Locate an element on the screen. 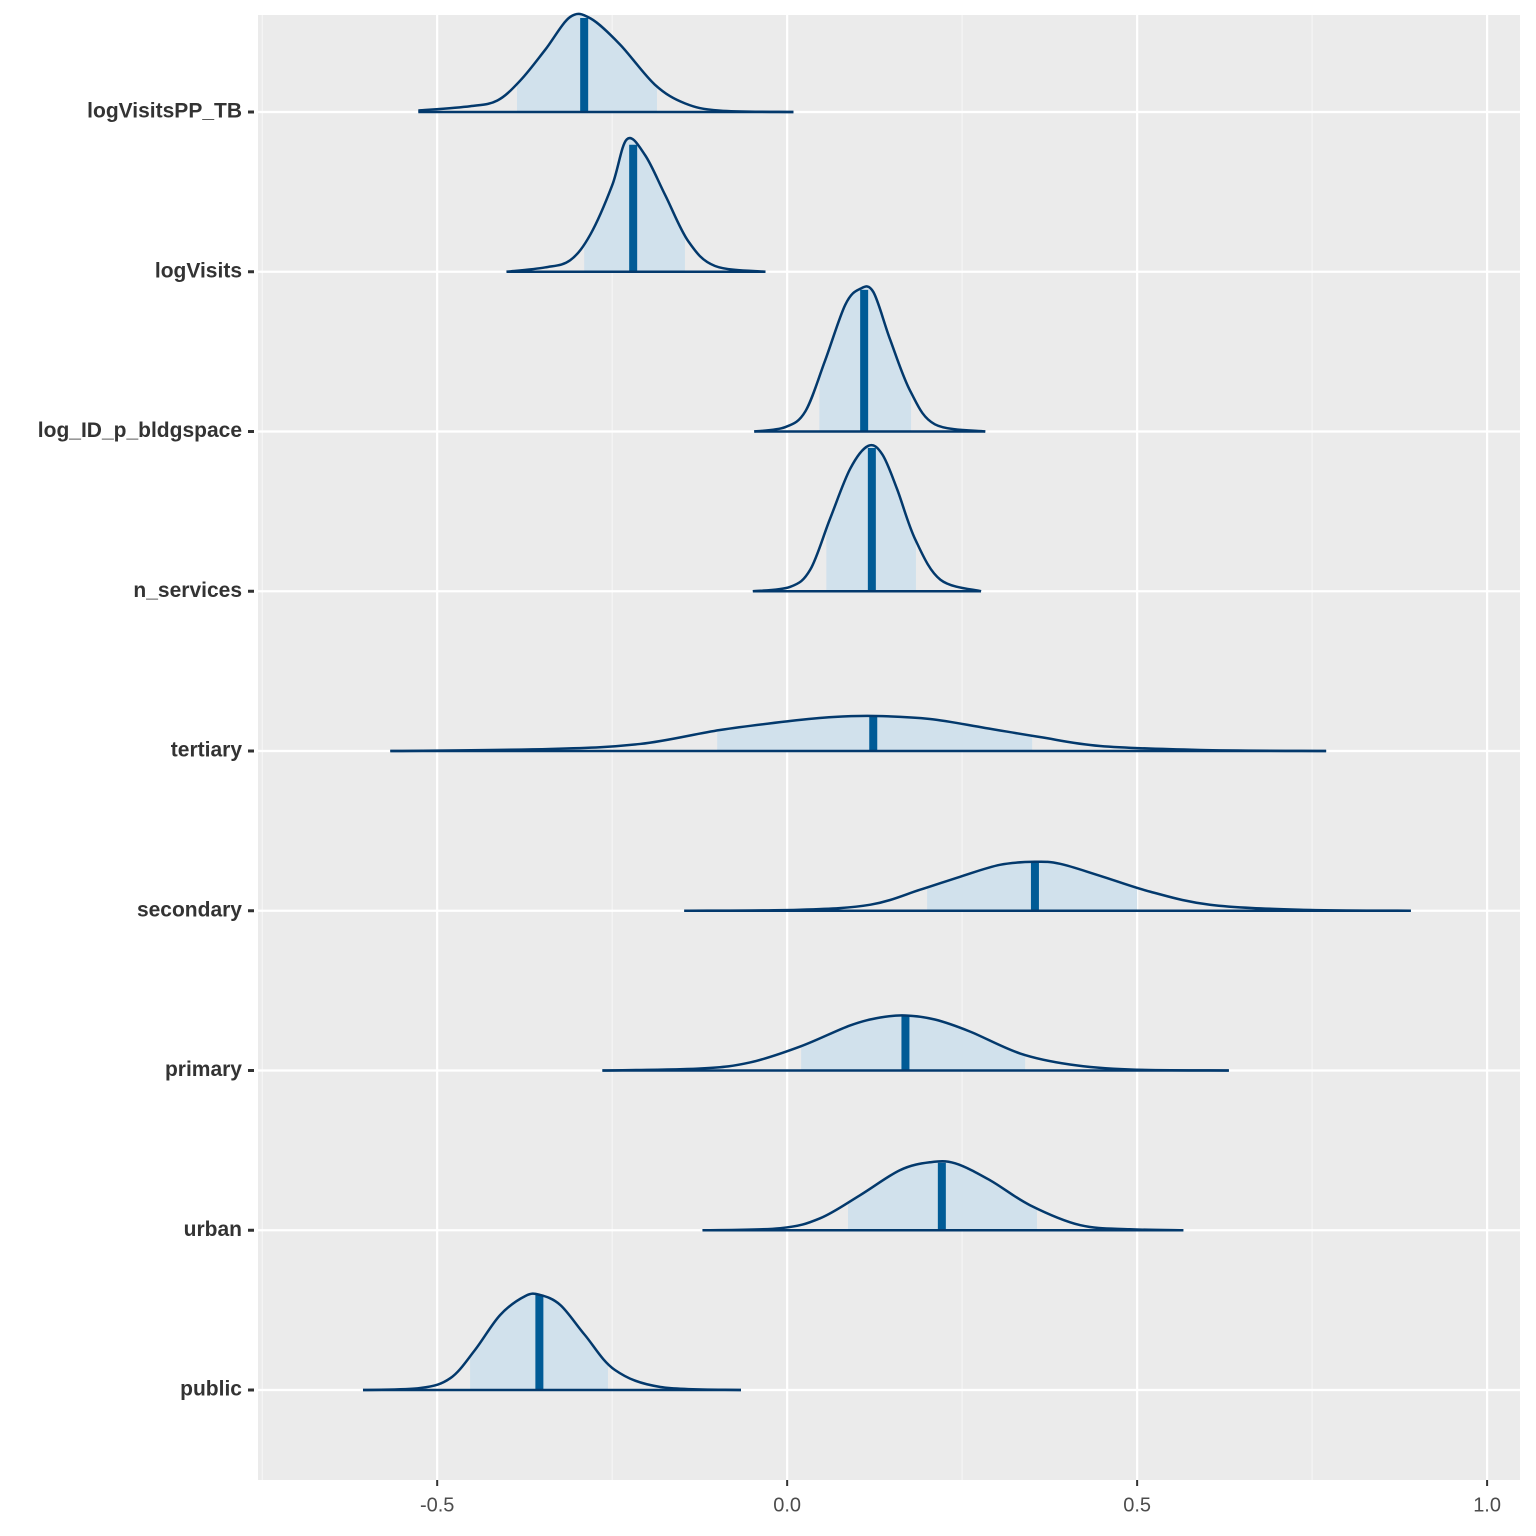 The image size is (1536, 1536). y-tick-label: secondary is located at coordinates (189, 909).